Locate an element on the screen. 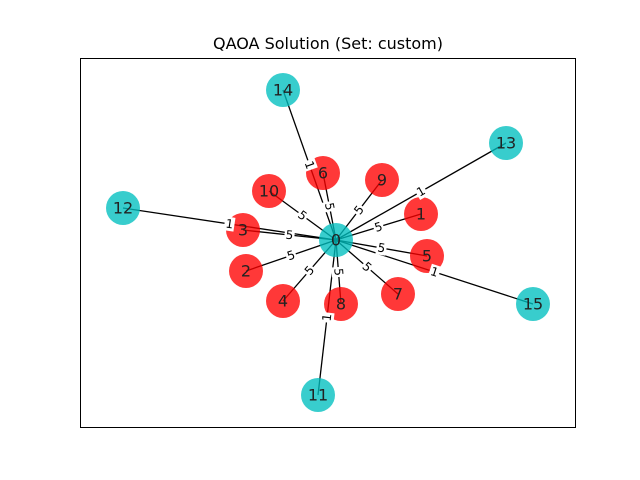 This screenshot has height=480, width=640. node-13: 13 is located at coordinates (506, 143).